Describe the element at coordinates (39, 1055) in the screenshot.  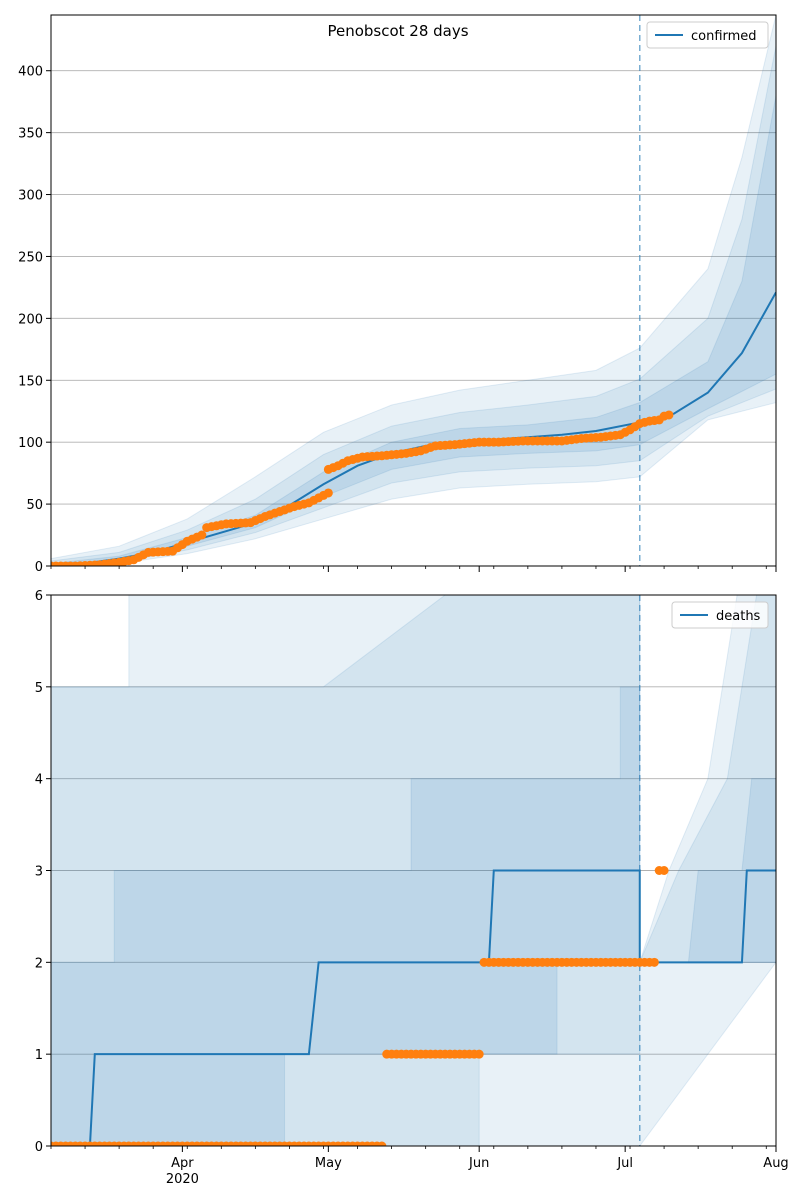
I see `y-tick-label: 1` at that location.